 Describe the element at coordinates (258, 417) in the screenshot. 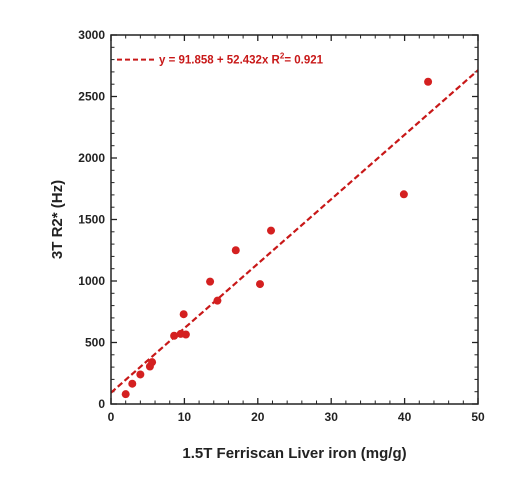

I see `x-tick-label: 20` at that location.